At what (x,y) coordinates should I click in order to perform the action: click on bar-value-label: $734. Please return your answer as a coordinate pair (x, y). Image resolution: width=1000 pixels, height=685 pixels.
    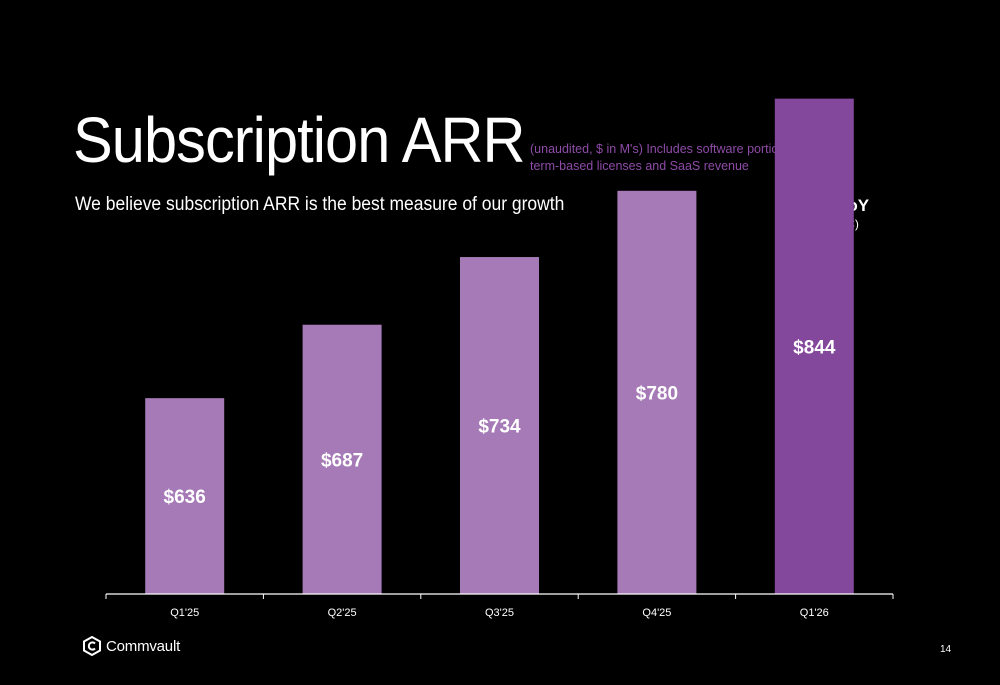
    Looking at the image, I should click on (499, 427).